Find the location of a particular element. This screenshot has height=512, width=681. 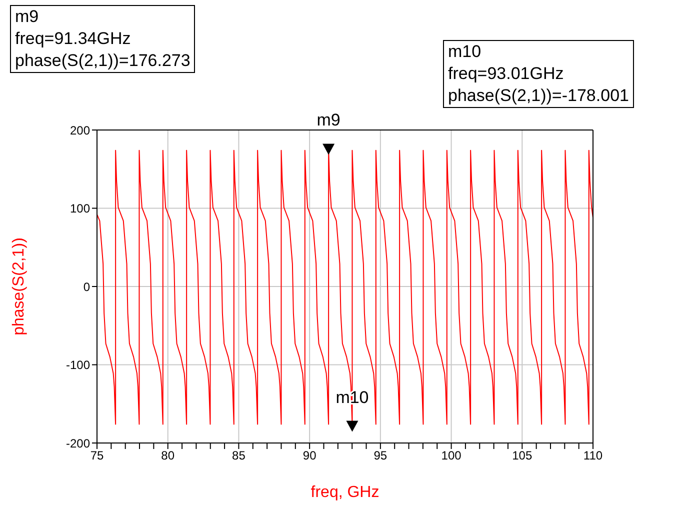

y-tick-label: 0 is located at coordinates (86, 287).